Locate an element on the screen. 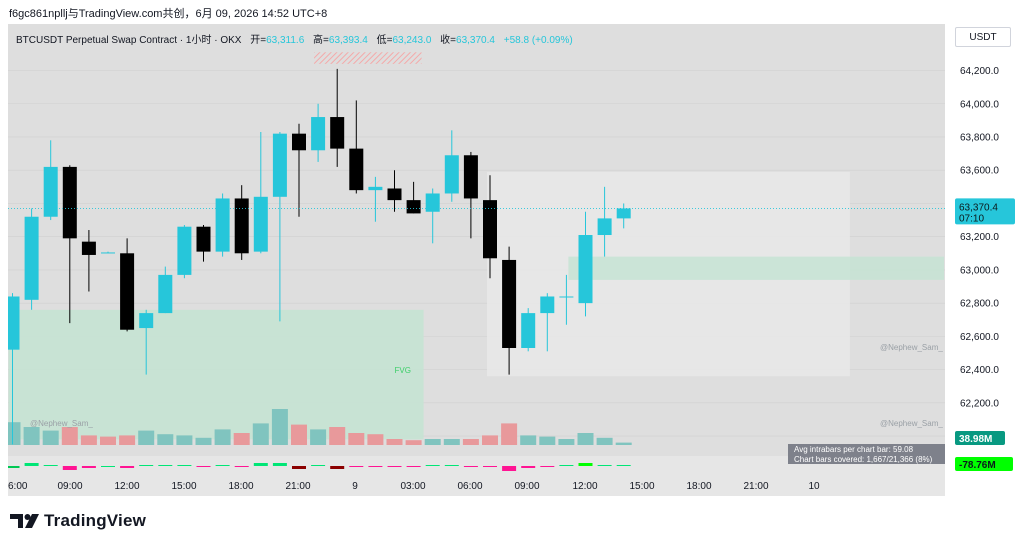  info-avg-intrabars: Avg intrabars per chart bar: 59.08 is located at coordinates (854, 449).